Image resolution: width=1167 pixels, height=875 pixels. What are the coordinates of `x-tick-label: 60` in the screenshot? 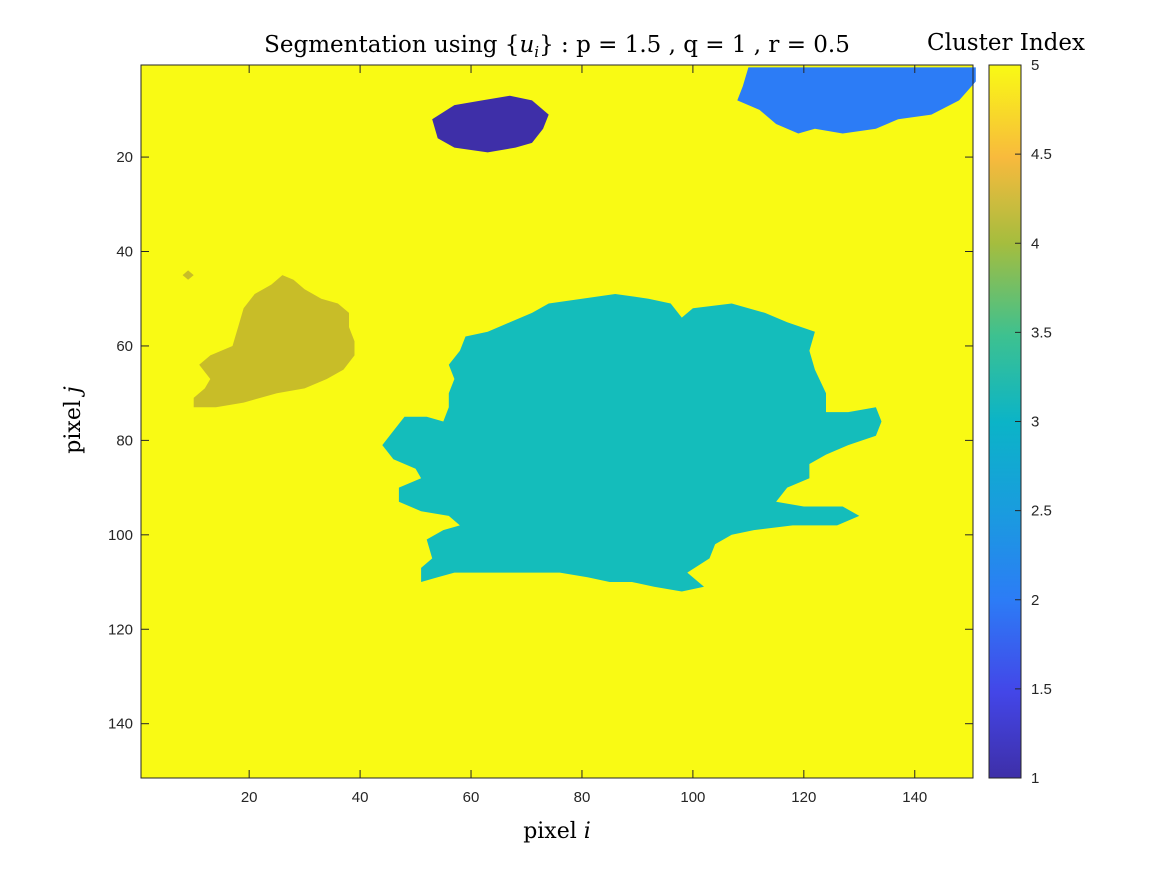 It's located at (471, 797).